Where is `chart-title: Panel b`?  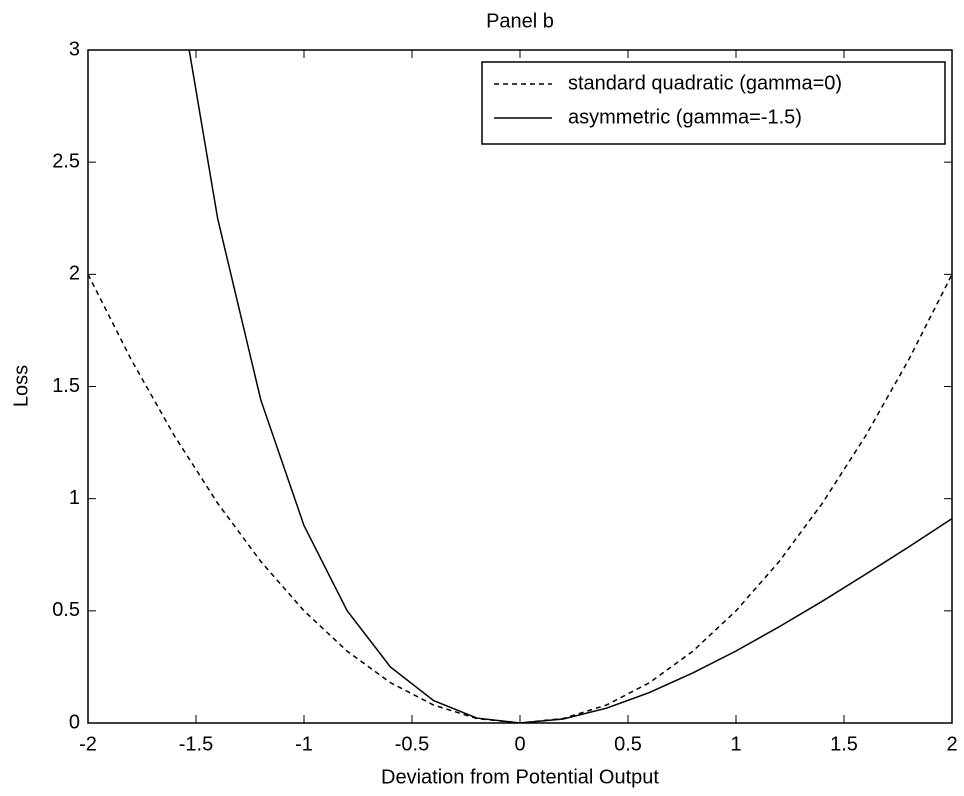 chart-title: Panel b is located at coordinates (520, 21).